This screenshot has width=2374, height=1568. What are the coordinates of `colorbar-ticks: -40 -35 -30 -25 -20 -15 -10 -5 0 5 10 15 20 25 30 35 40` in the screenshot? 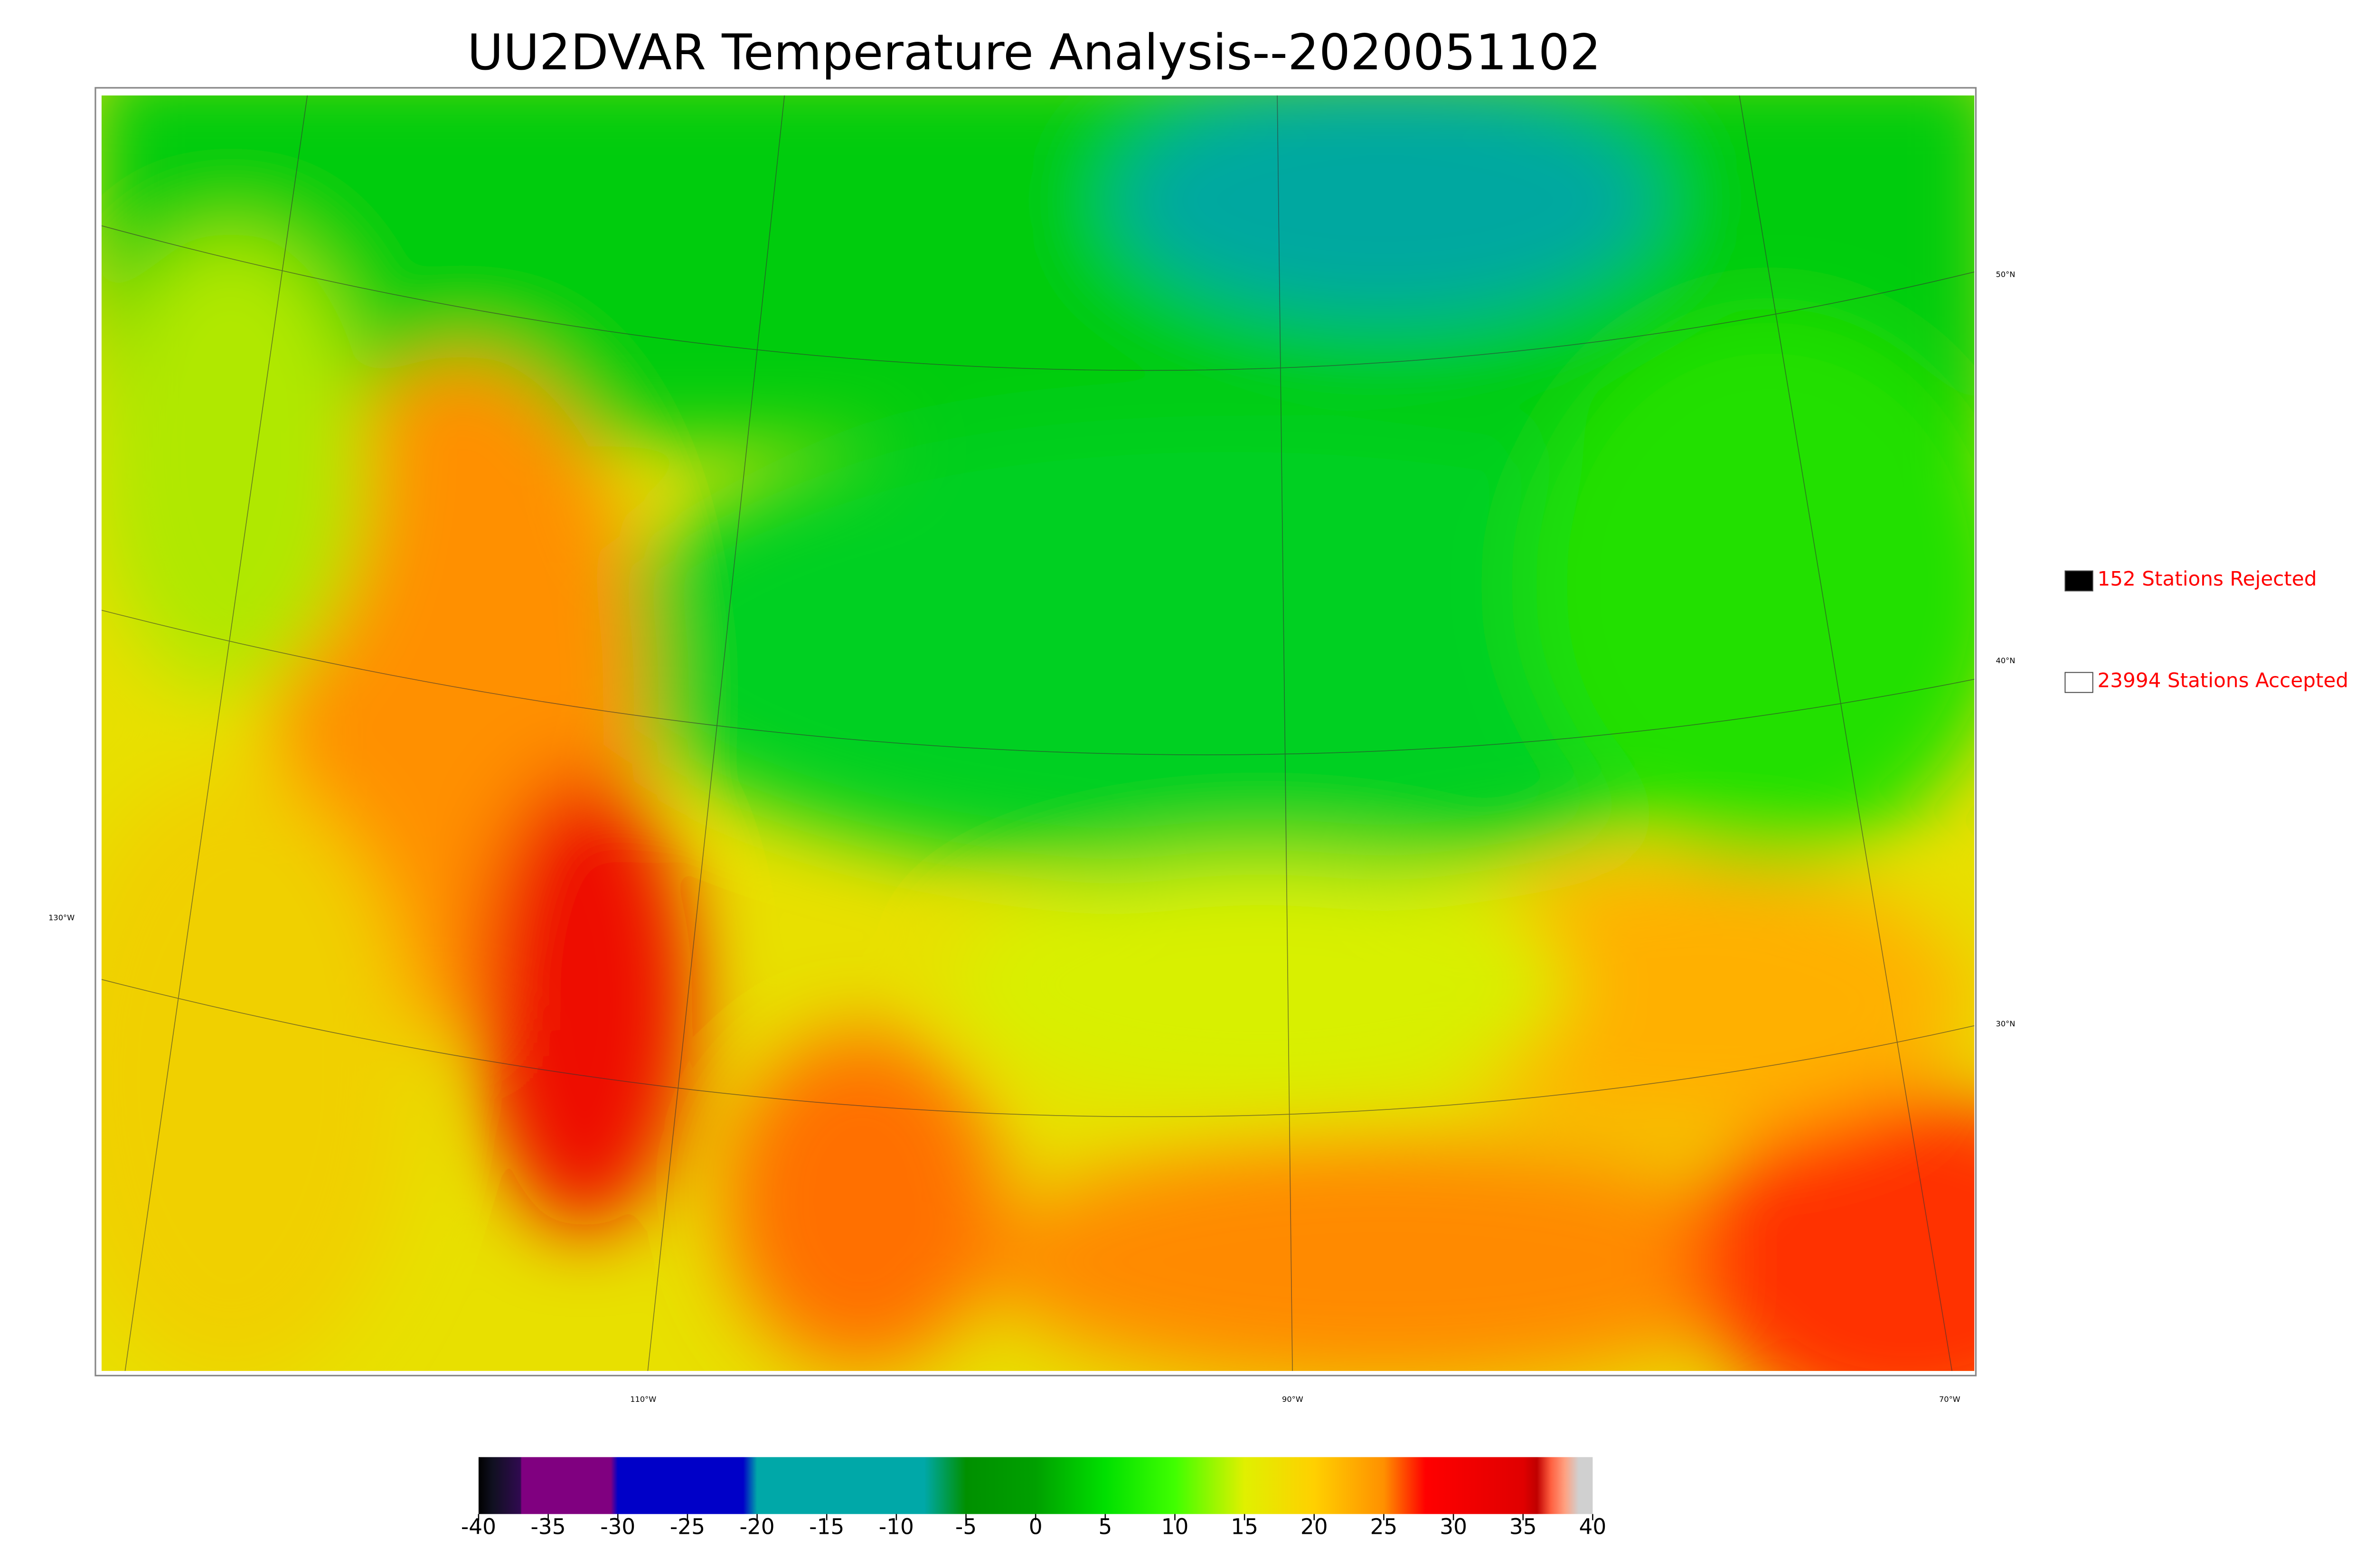 It's located at (1033, 1527).